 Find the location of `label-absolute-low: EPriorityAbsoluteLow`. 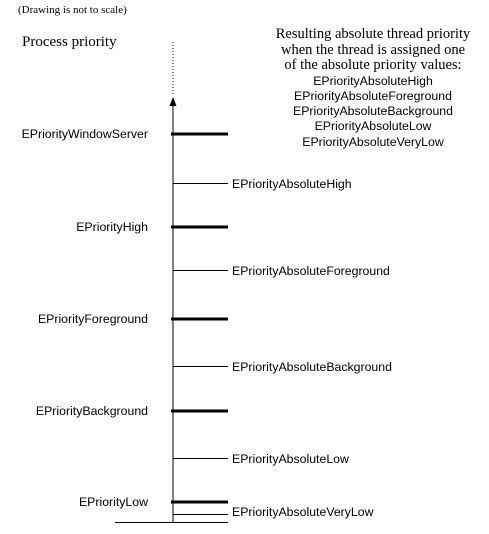

label-absolute-low: EPriorityAbsoluteLow is located at coordinates (290, 459).